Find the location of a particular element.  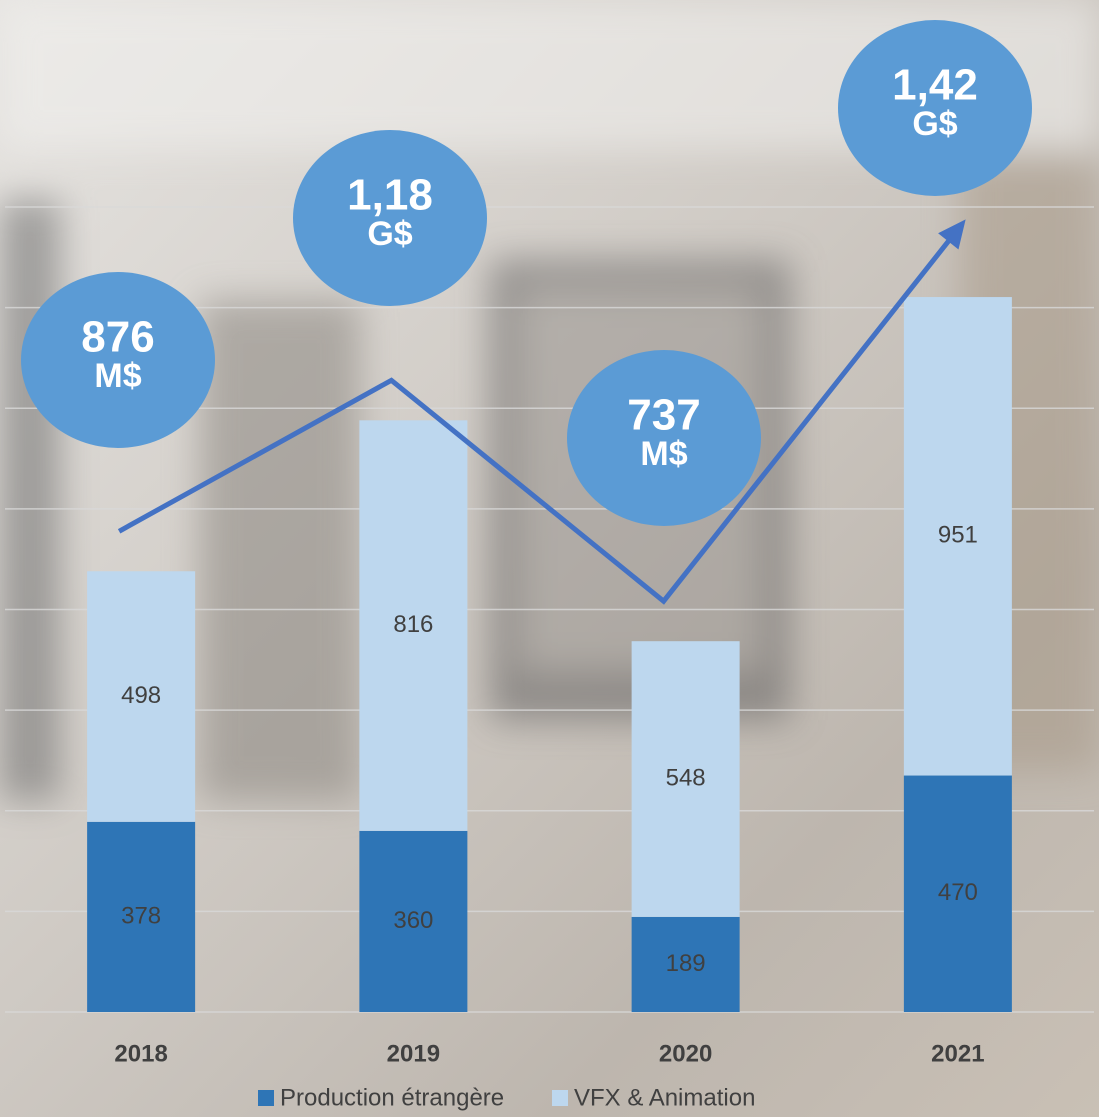

data-label: 951 is located at coordinates (958, 535).